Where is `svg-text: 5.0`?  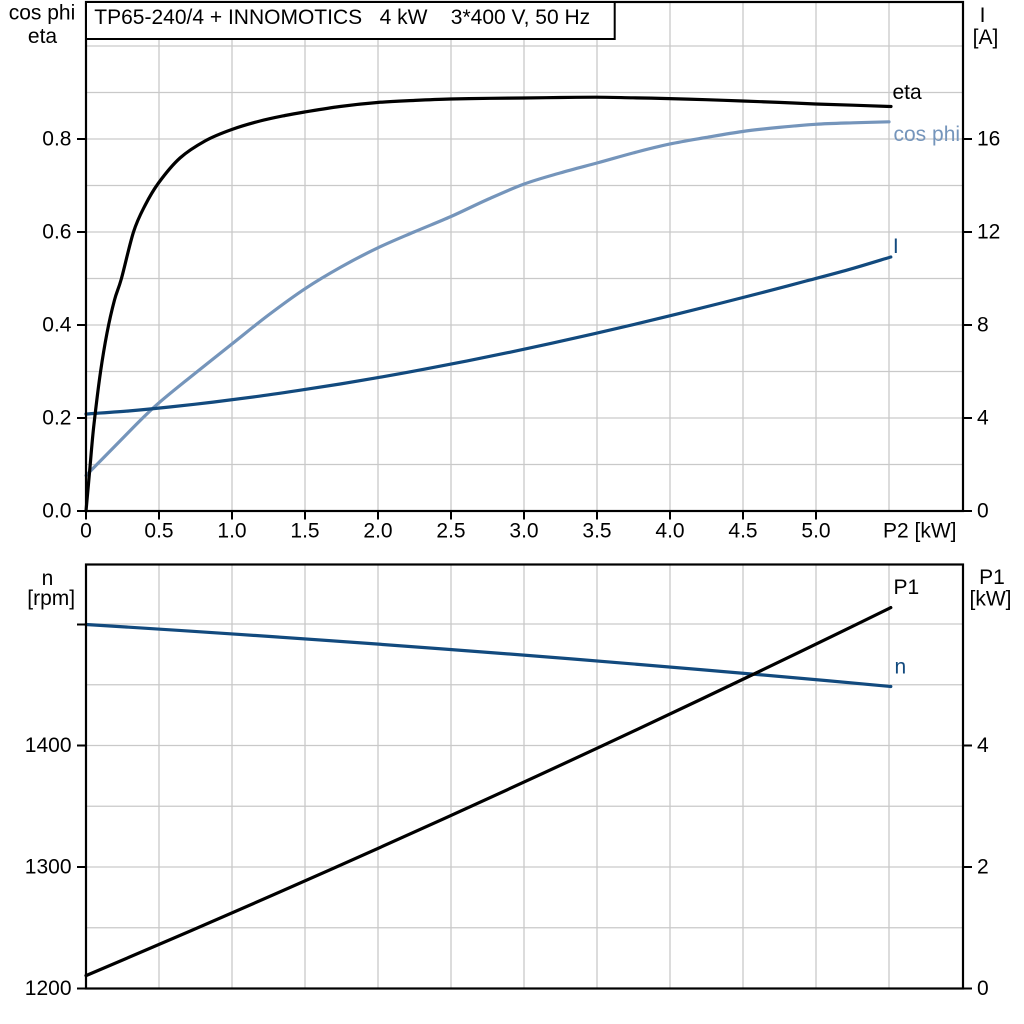
svg-text: 5.0 is located at coordinates (815, 531).